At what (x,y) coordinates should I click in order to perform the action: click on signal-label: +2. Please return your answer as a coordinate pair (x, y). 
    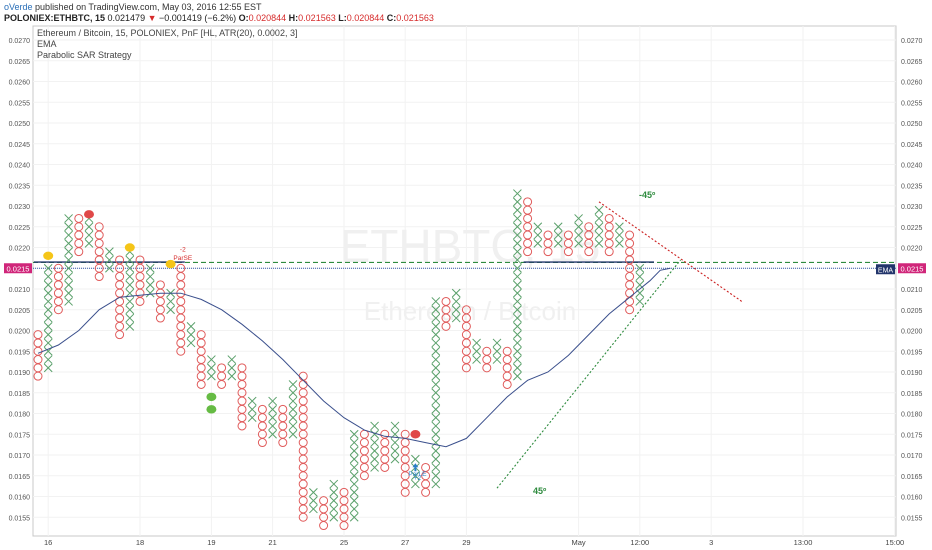
    Looking at the image, I should click on (418, 478).